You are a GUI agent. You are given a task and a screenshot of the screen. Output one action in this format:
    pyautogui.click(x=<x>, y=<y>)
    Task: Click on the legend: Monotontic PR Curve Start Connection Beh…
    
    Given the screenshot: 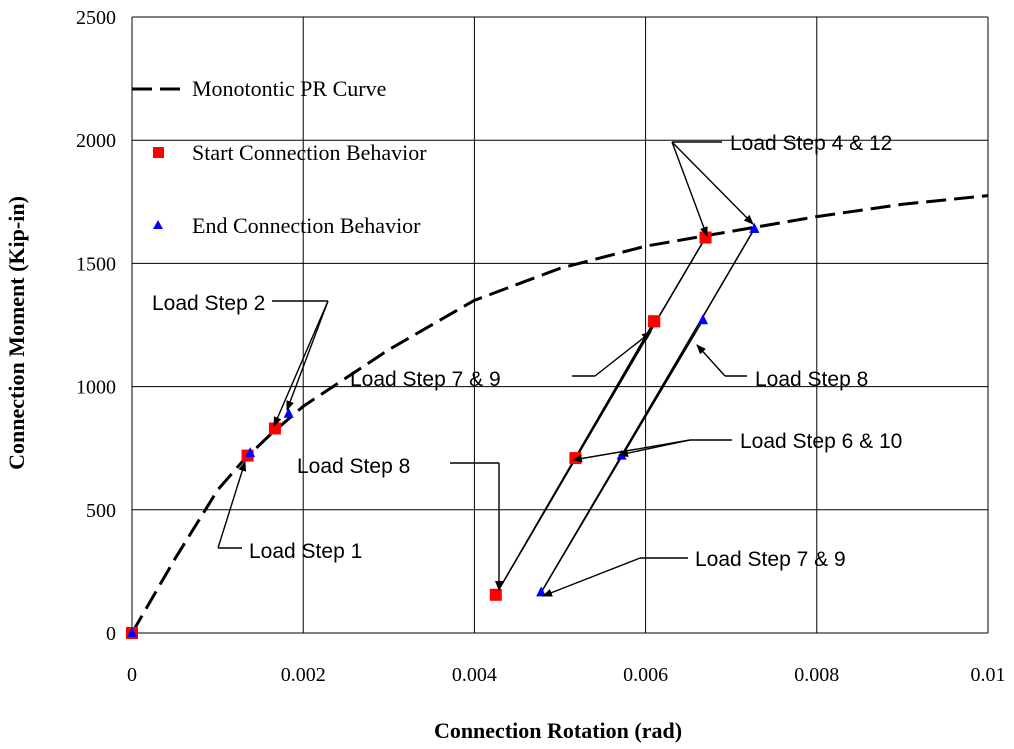 What is the action you would take?
    pyautogui.click(x=279, y=157)
    